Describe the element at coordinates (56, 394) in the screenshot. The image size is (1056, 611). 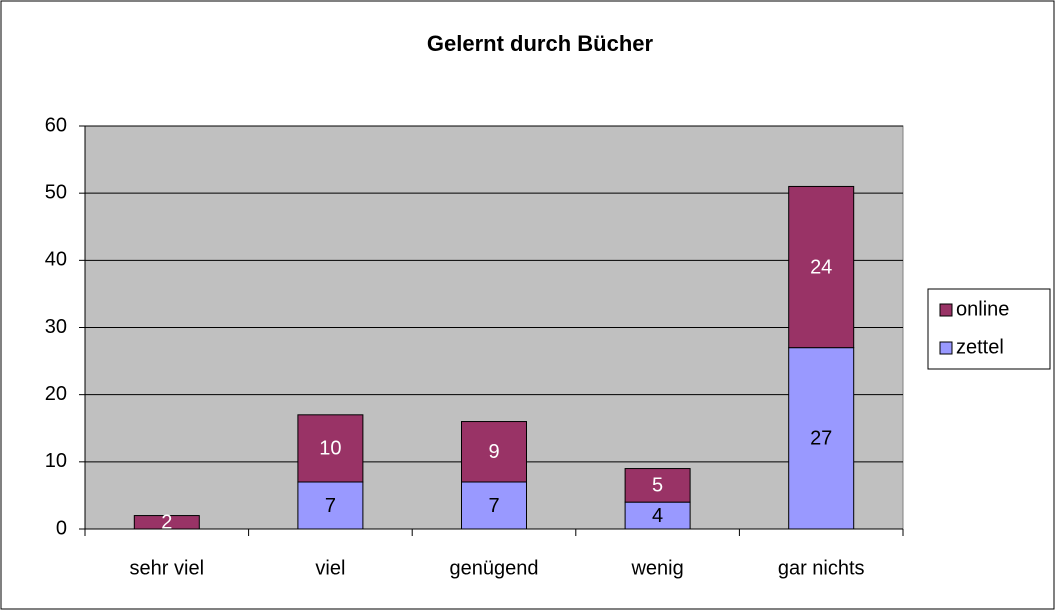
I see `y-tick-label: 20` at that location.